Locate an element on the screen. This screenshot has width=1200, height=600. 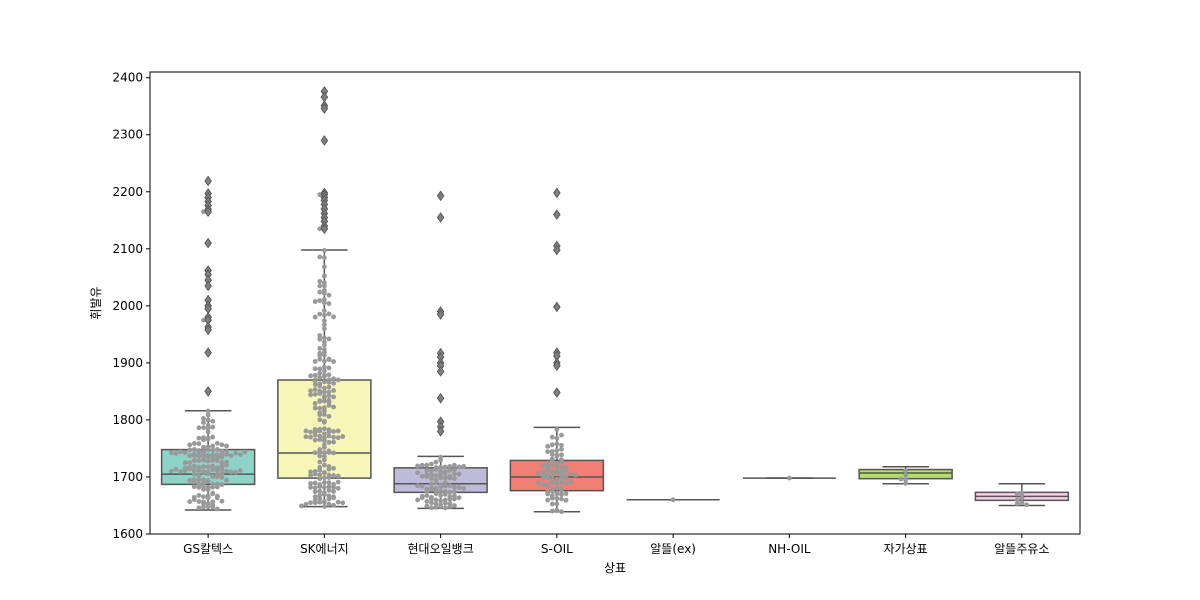
x-tick-label: 현대오일뱅크 is located at coordinates (441, 549).